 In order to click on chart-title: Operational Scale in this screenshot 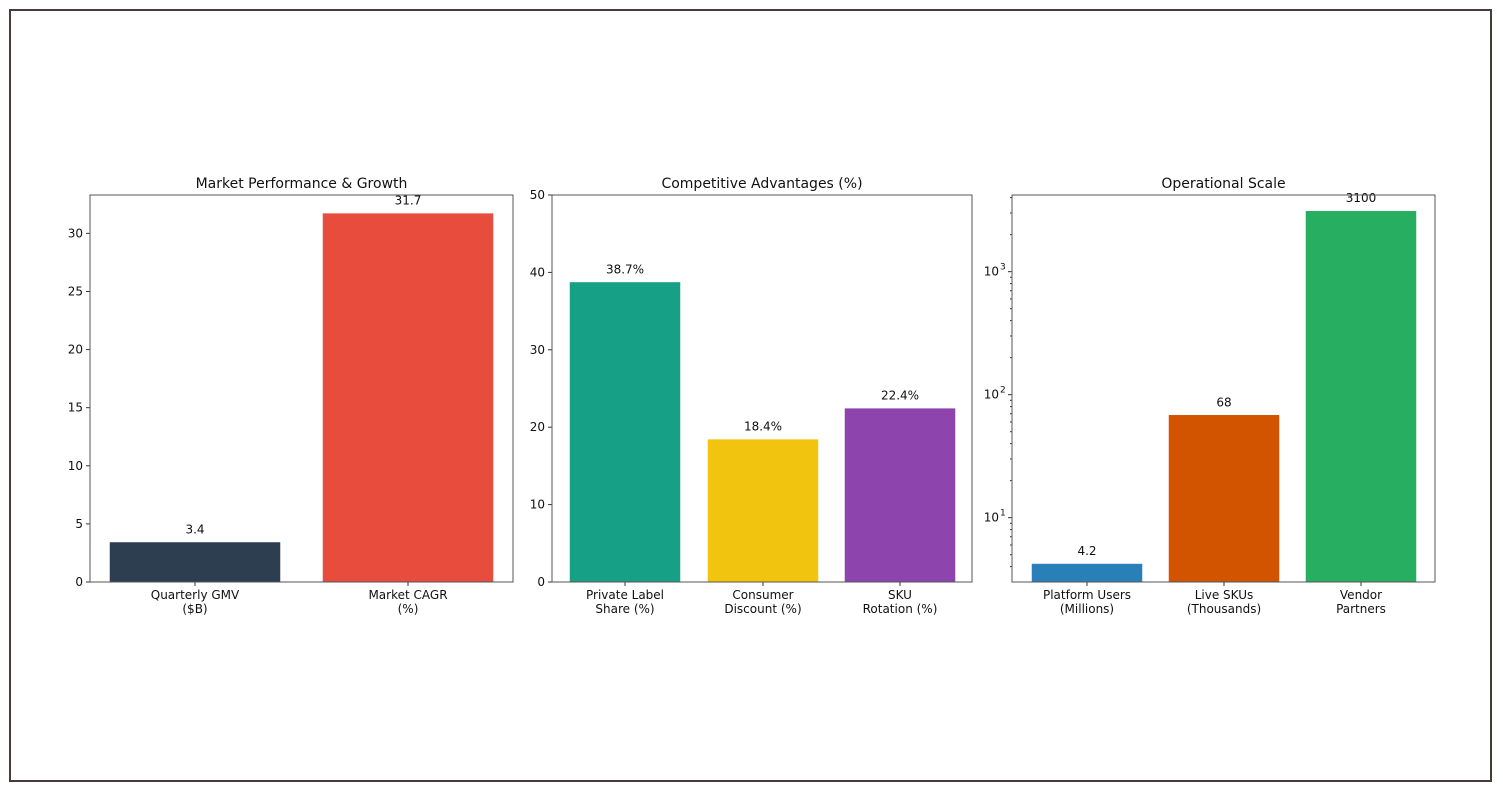, I will do `click(1223, 184)`.